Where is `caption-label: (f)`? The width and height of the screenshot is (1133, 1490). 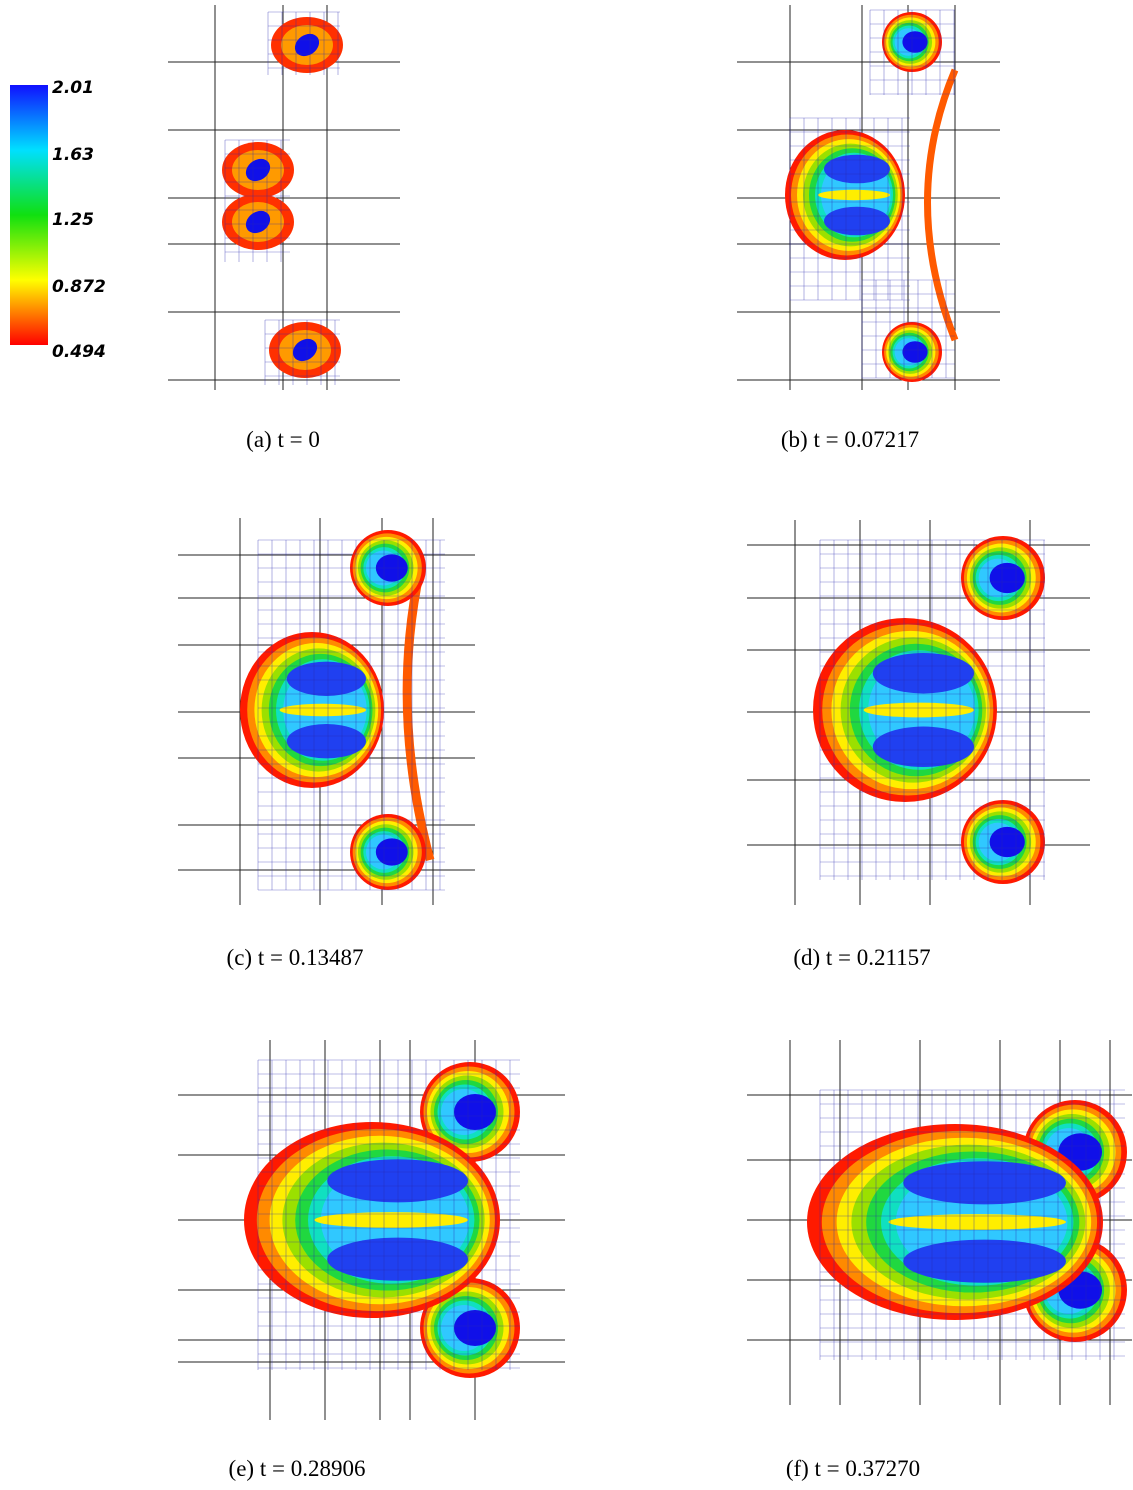
caption-label: (f) is located at coordinates (797, 1468).